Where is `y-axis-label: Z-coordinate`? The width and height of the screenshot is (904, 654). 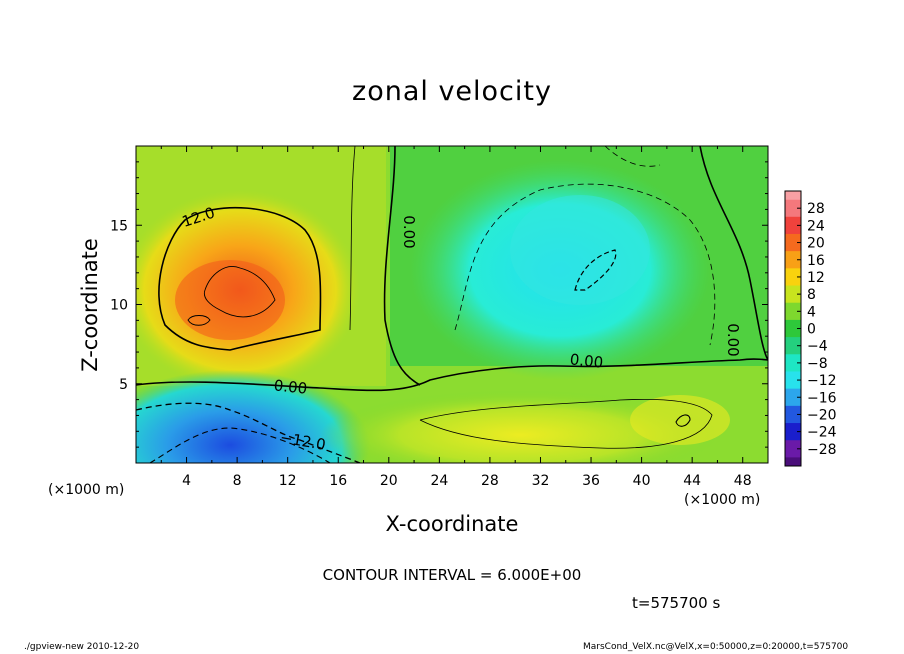
y-axis-label: Z-coordinate is located at coordinates (90, 305).